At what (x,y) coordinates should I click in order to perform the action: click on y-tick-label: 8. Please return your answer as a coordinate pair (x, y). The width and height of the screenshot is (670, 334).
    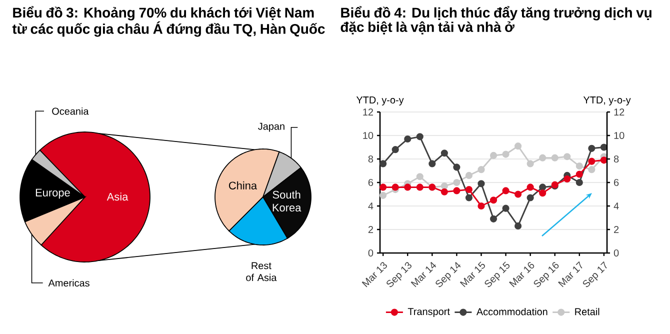
    Looking at the image, I should click on (371, 159).